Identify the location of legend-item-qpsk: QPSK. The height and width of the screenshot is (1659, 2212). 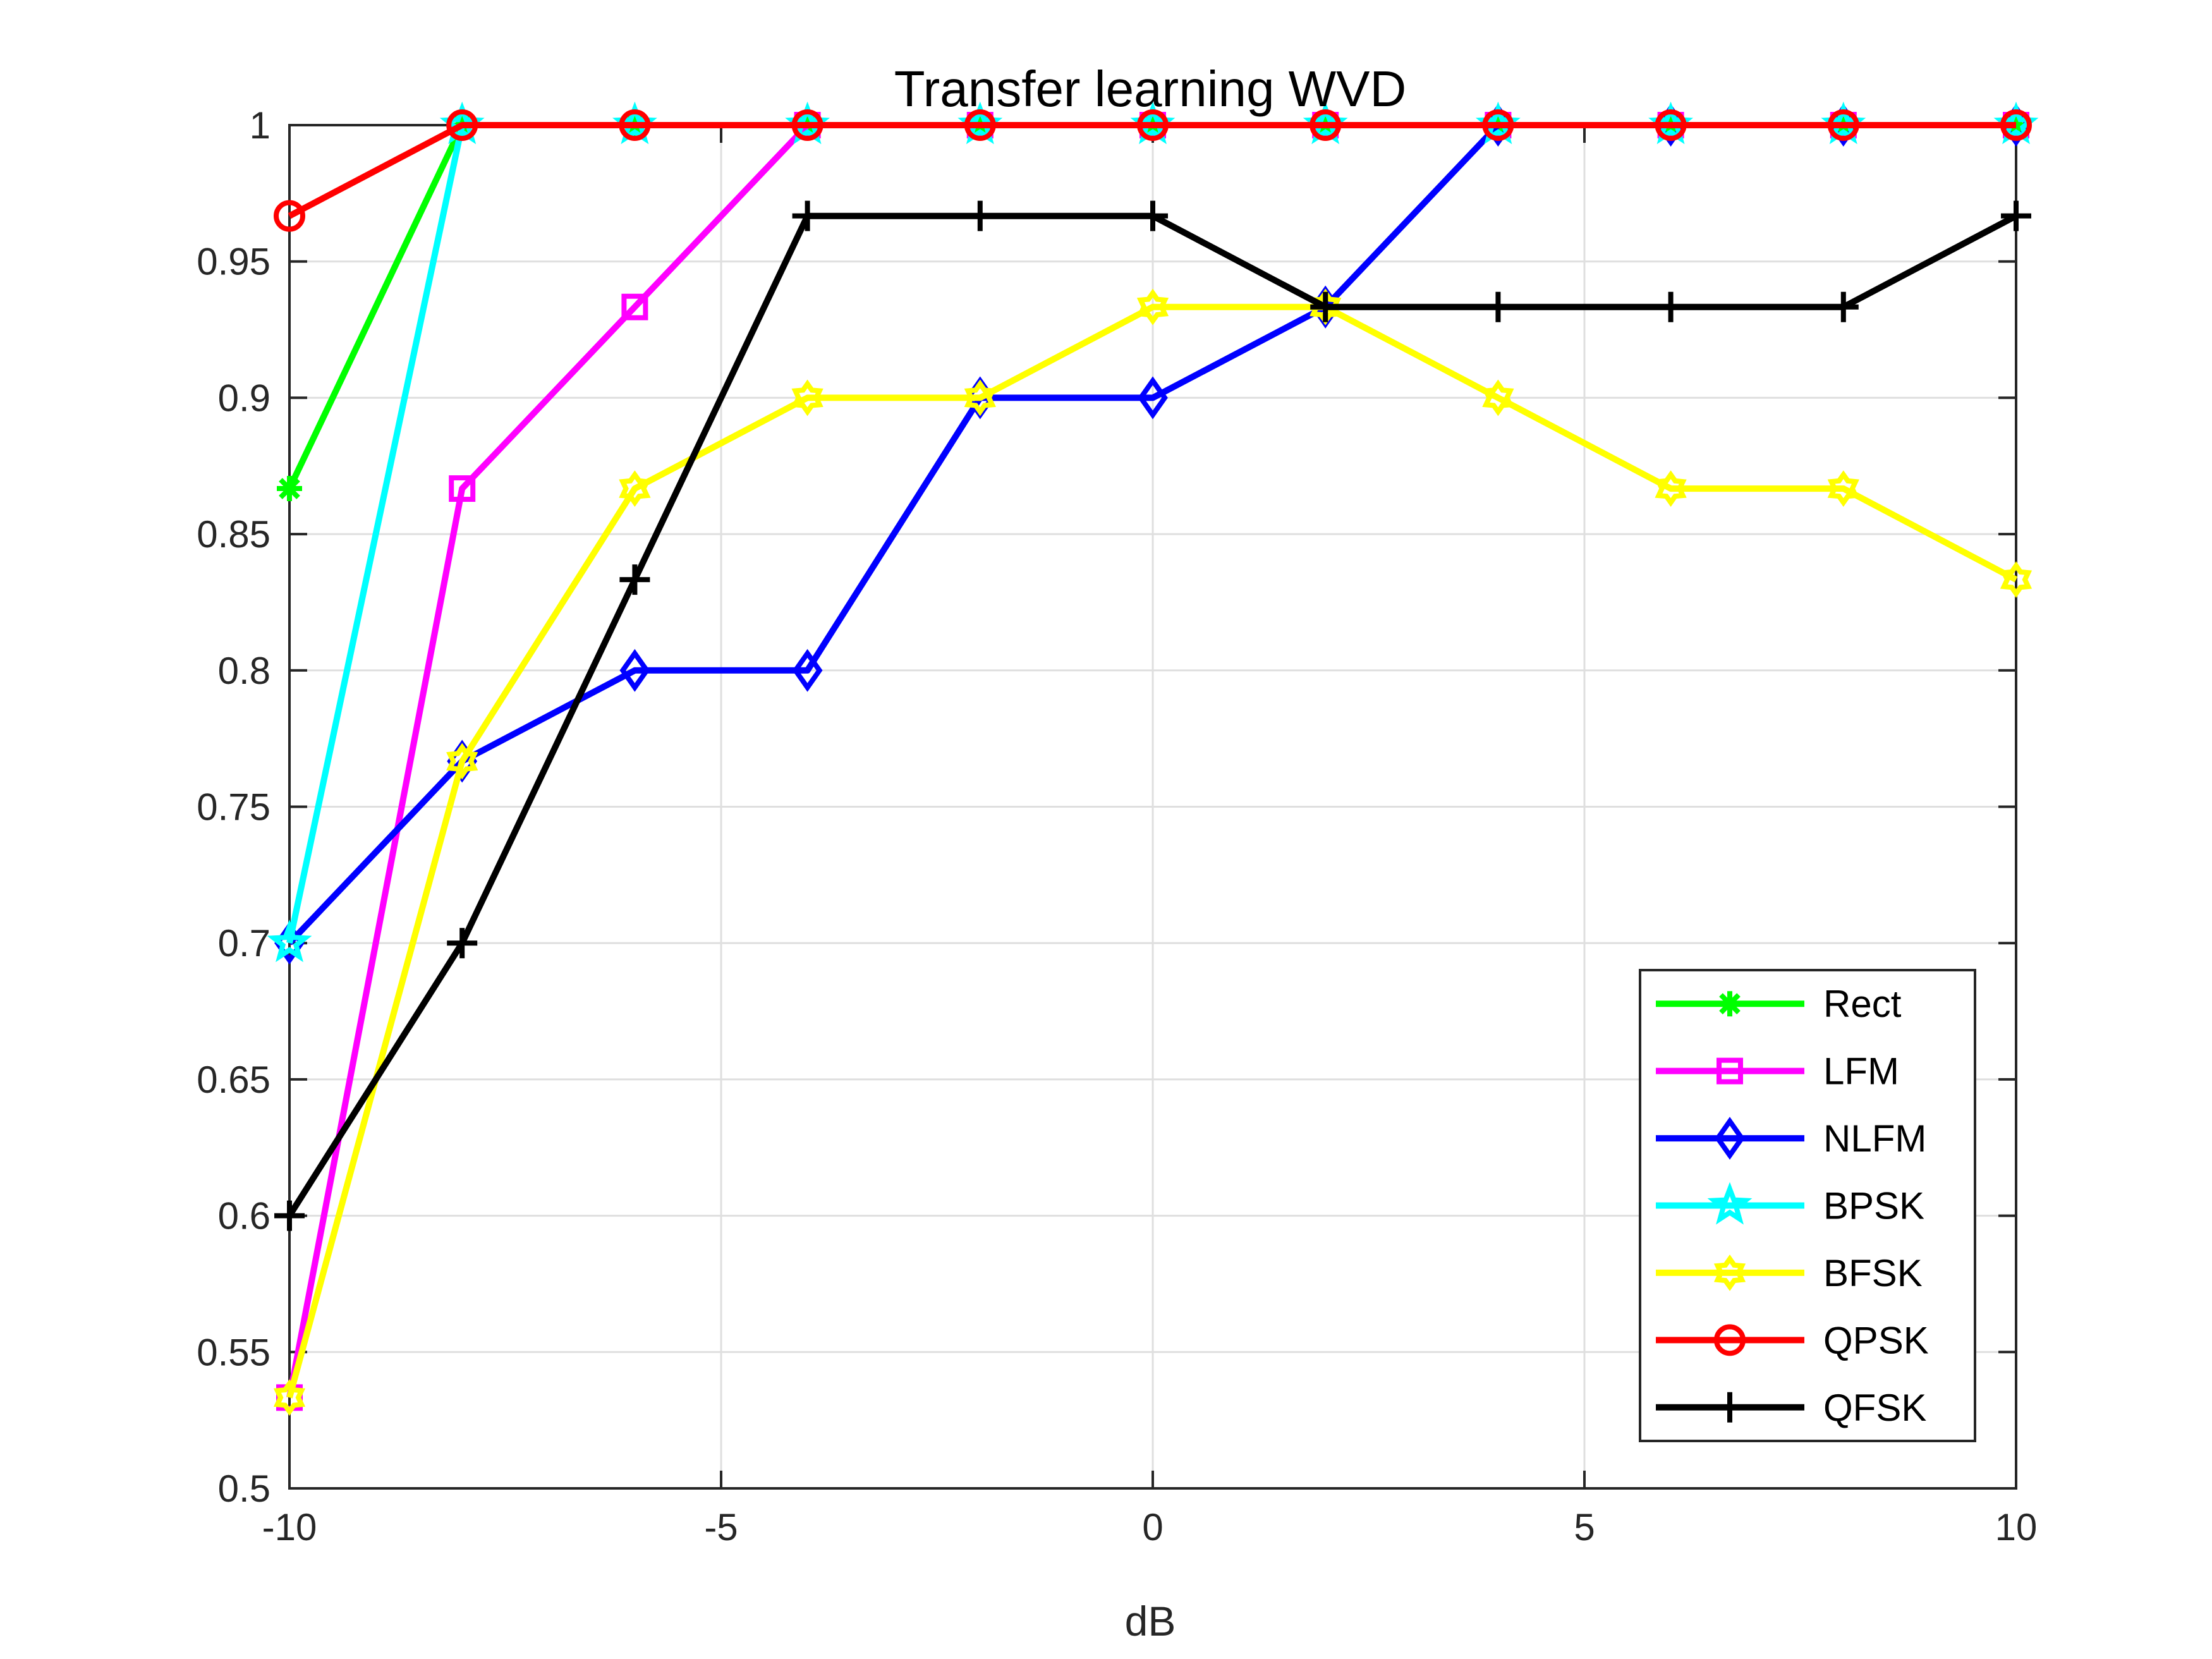
(1792, 1340).